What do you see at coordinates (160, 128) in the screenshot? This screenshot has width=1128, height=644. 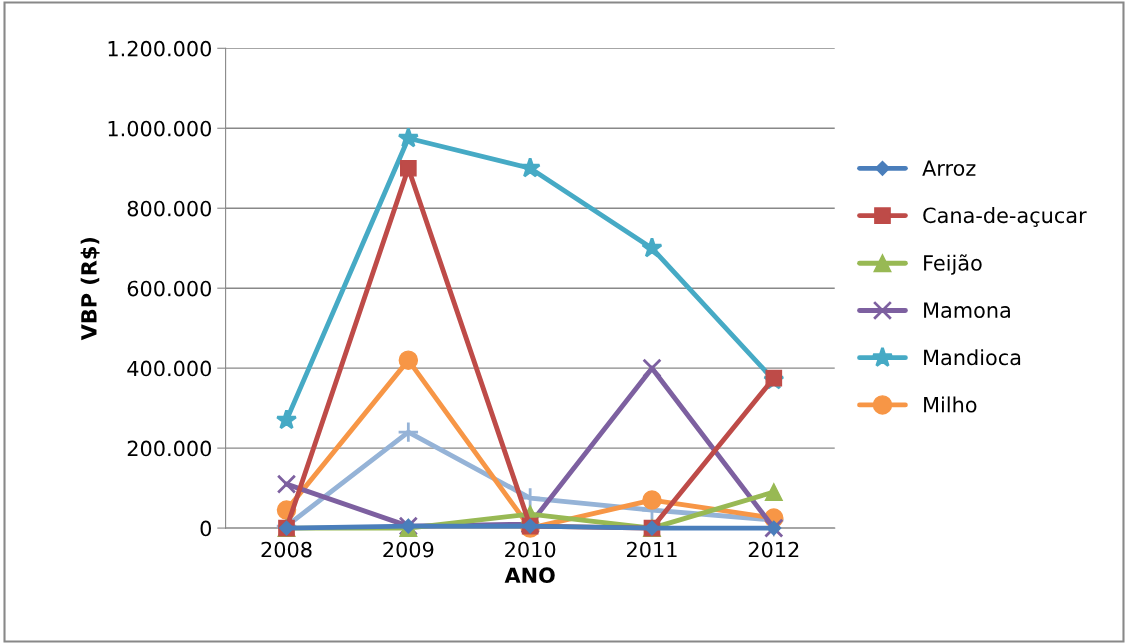 I see `y-tick-label: 1.000.000` at bounding box center [160, 128].